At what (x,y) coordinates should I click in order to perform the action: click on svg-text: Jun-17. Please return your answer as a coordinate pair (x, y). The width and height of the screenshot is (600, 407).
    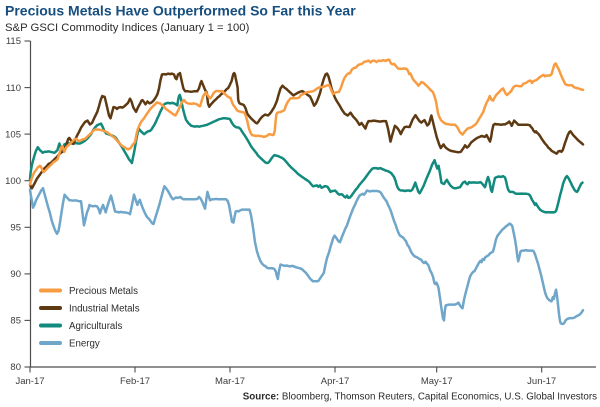
    Looking at the image, I should click on (541, 381).